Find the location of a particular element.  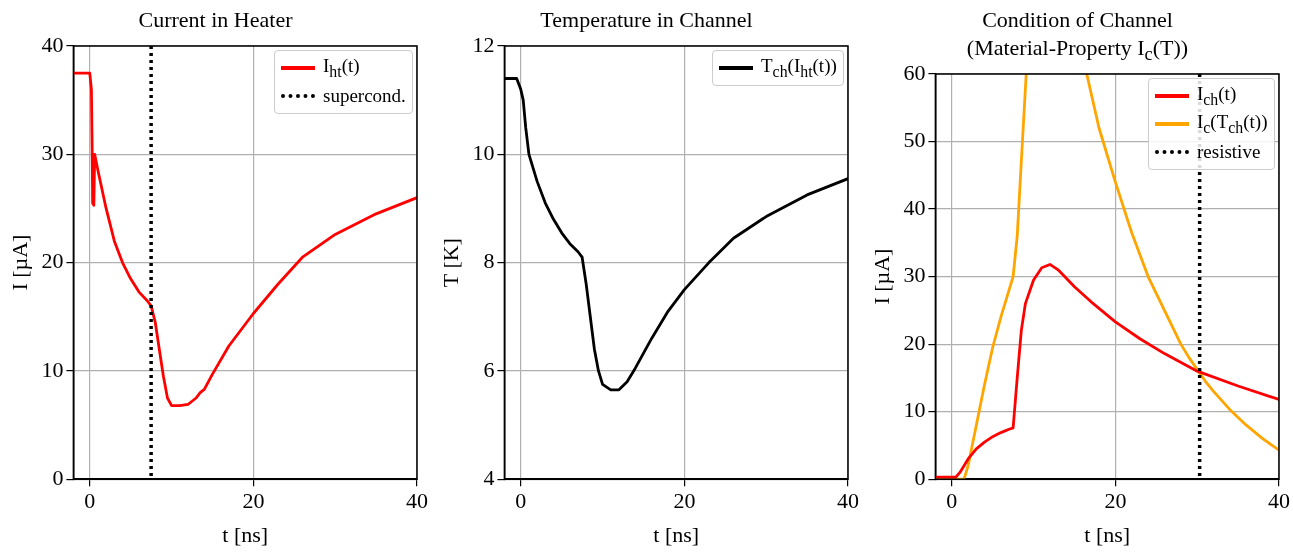

y-tick-label: 8 is located at coordinates (489, 261).